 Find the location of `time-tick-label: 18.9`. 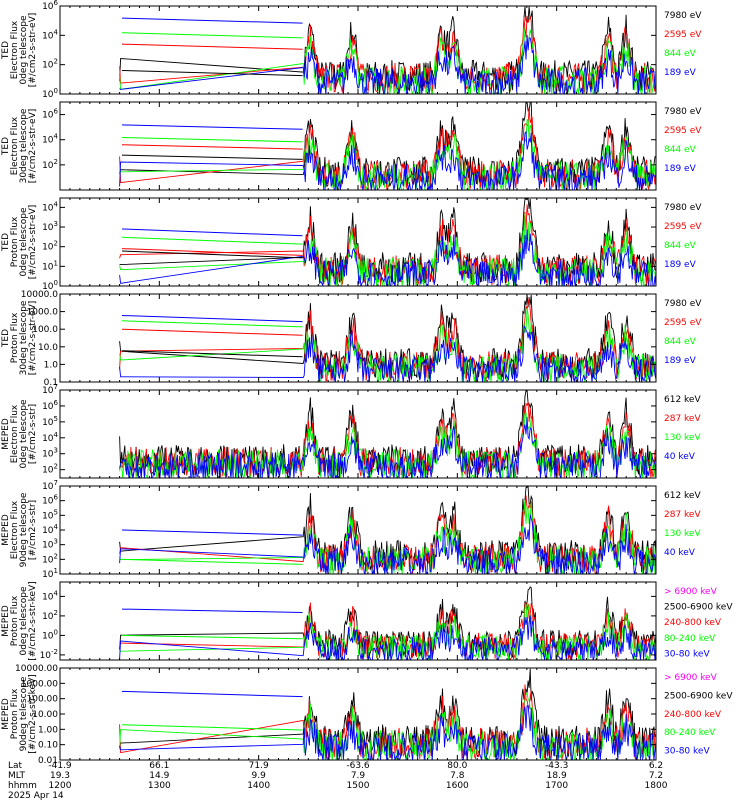

time-tick-label: 18.9 is located at coordinates (557, 776).